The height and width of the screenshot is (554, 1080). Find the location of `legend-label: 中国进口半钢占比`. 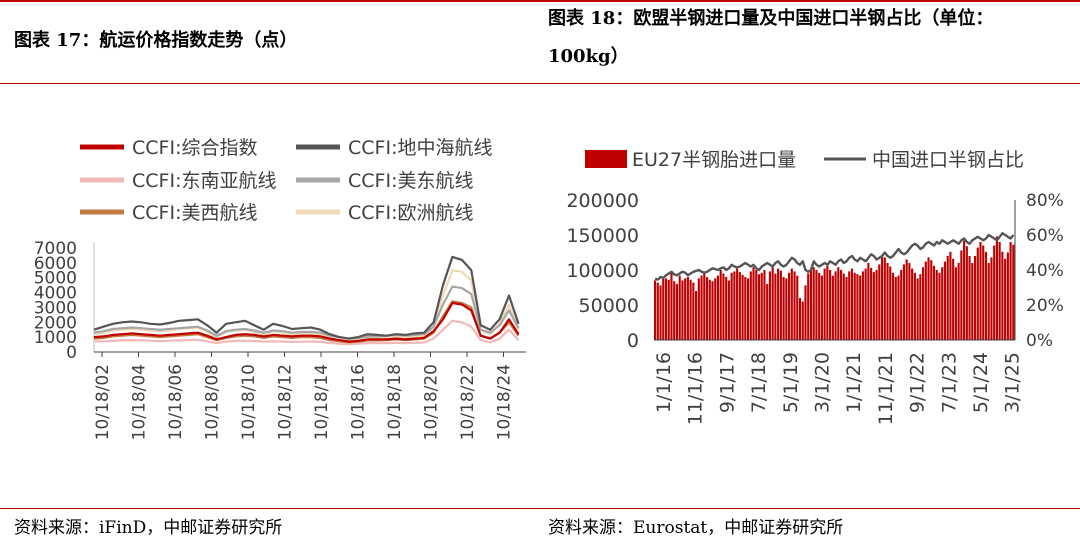

legend-label: 中国进口半钢占比 is located at coordinates (948, 160).